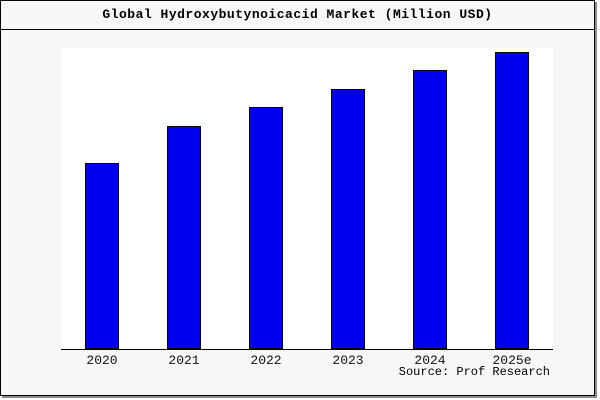  What do you see at coordinates (430, 360) in the screenshot?
I see `x-tick-label-2024: 2024` at bounding box center [430, 360].